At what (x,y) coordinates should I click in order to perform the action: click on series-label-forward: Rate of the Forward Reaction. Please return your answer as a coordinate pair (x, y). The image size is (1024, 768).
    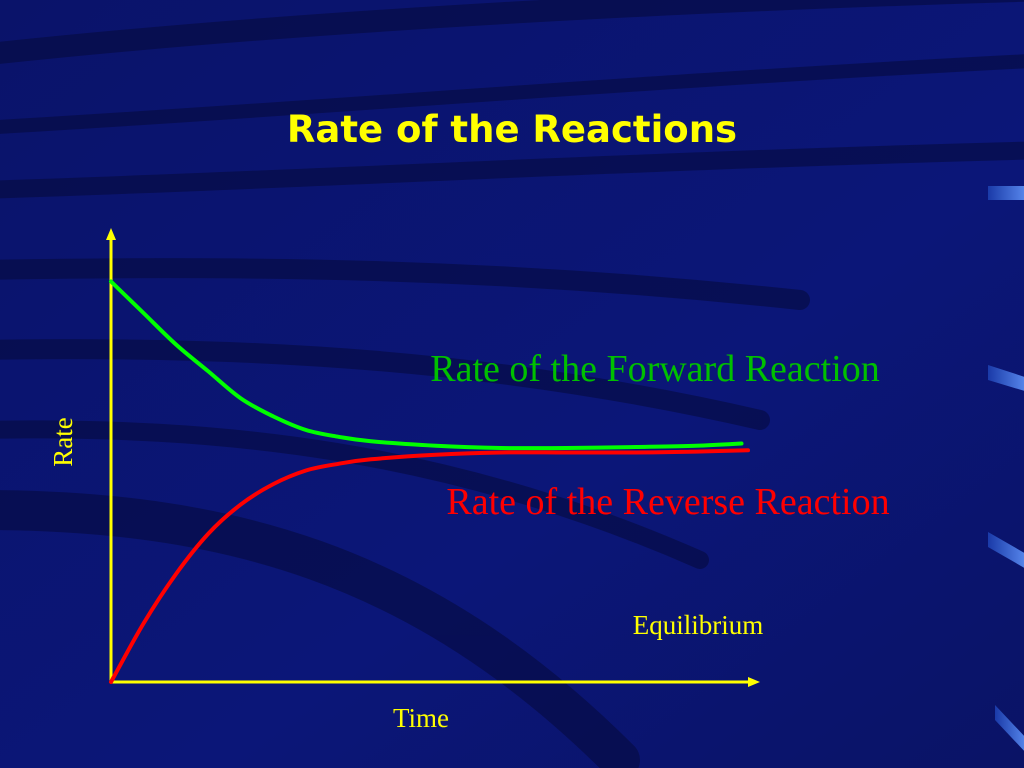
    Looking at the image, I should click on (655, 369).